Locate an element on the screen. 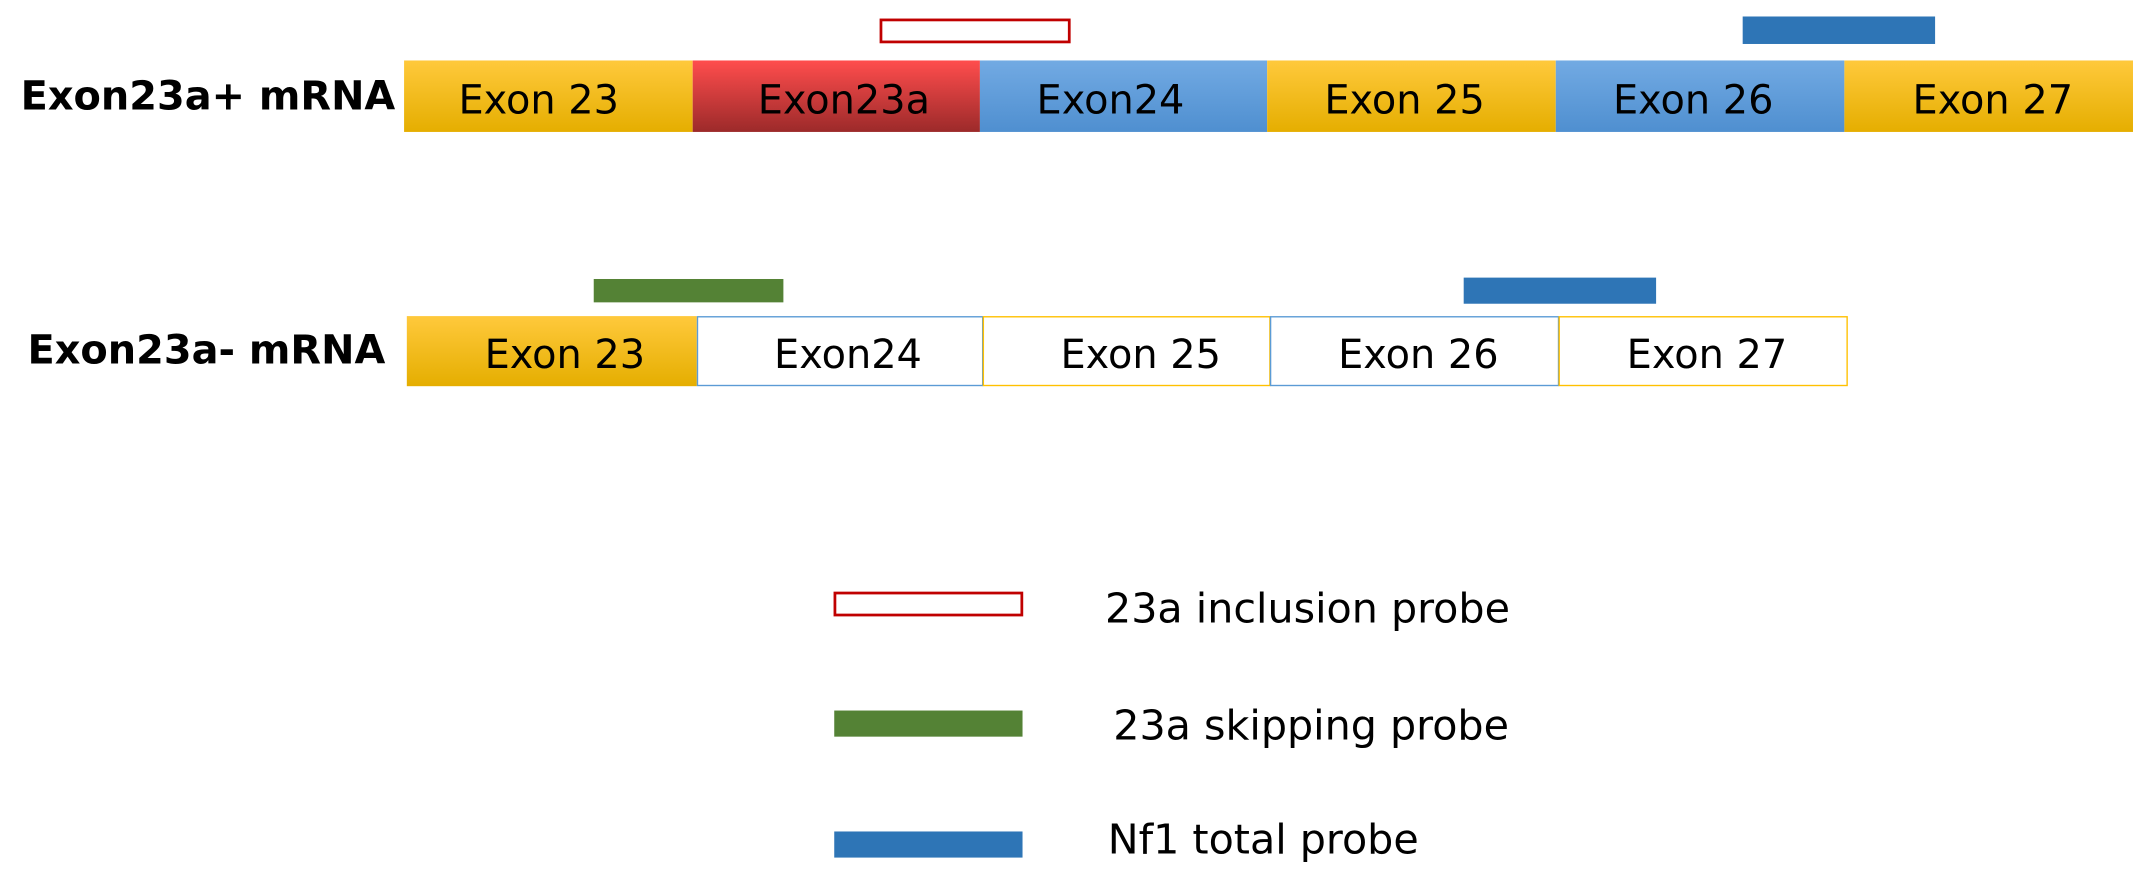  legend-label: Nf1 total probe is located at coordinates (1263, 839).